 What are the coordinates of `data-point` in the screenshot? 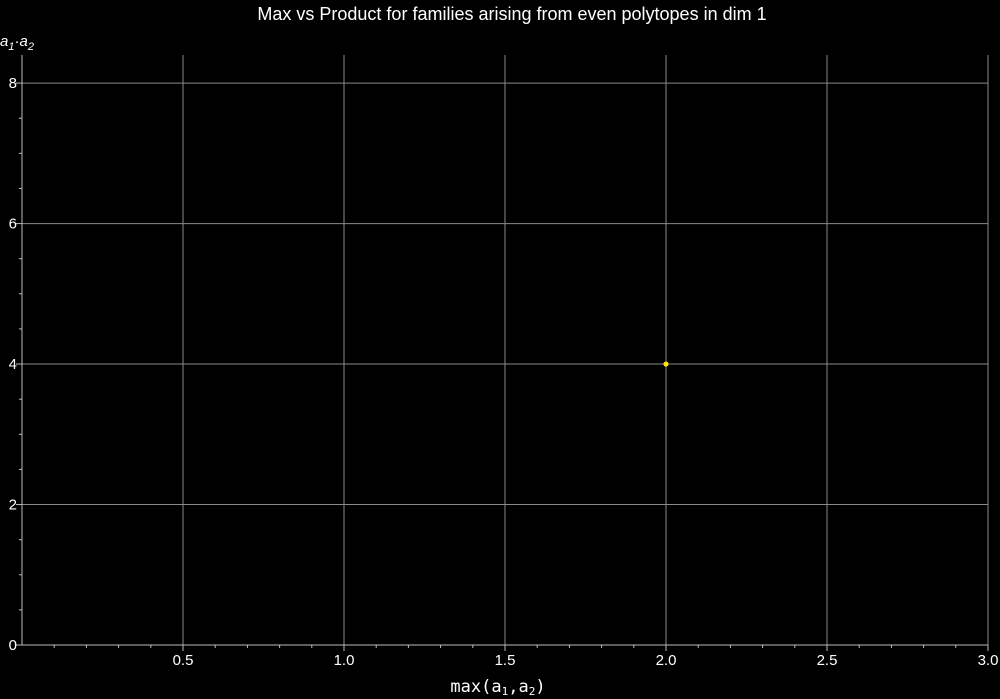 It's located at (666, 364).